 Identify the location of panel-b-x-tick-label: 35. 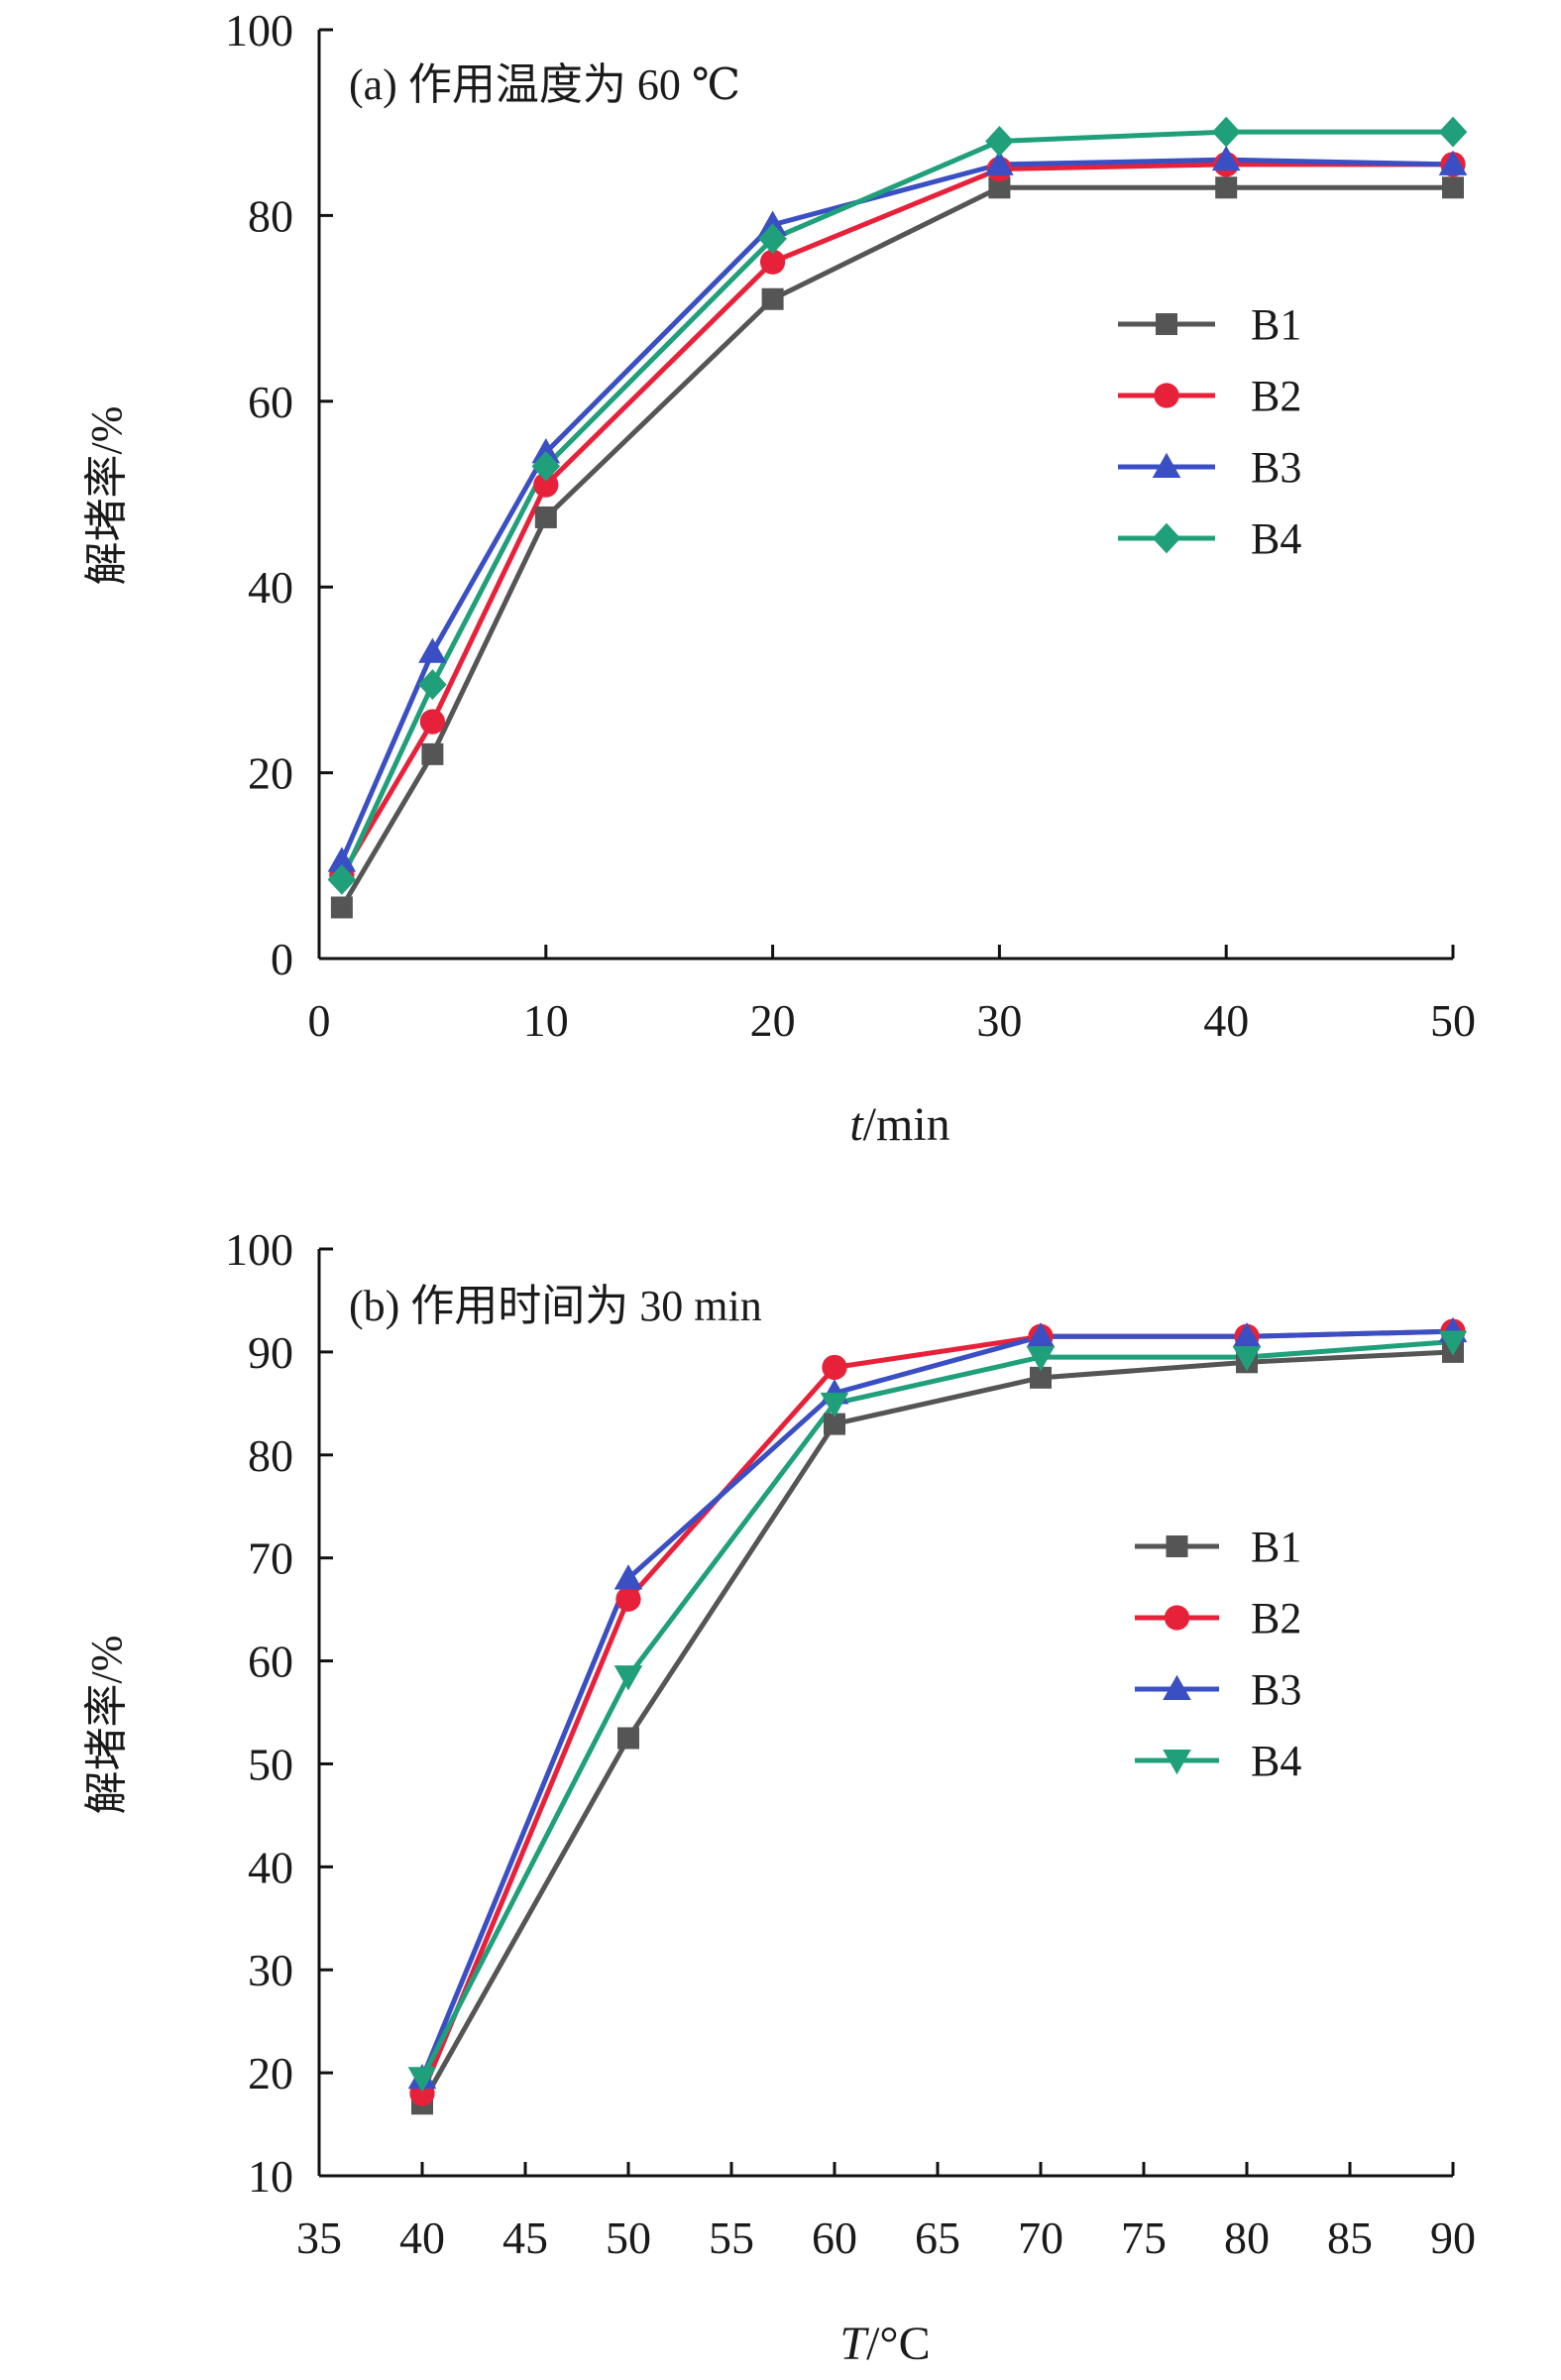
(319, 2237).